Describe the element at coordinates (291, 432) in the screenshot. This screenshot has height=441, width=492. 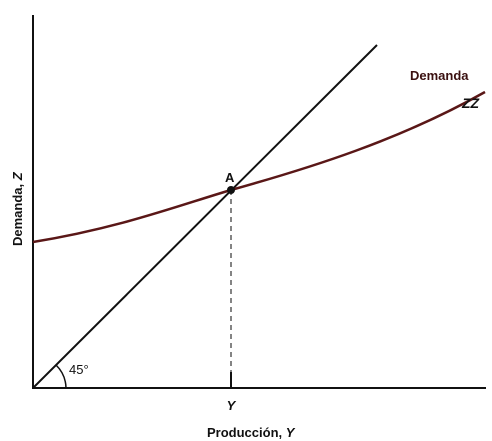
I see `x-axis-symbol: Y` at that location.